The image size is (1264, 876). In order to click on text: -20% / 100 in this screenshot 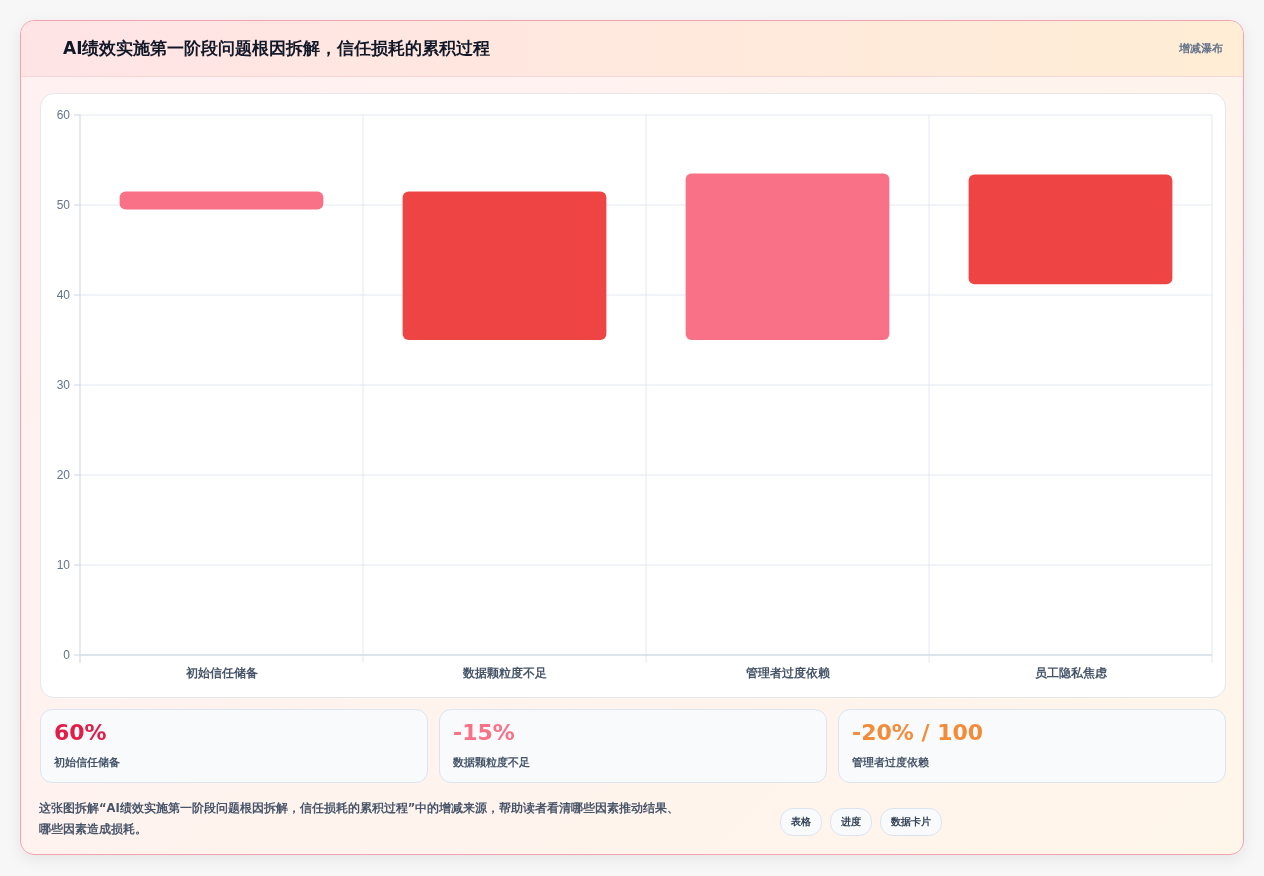, I will do `click(918, 732)`.